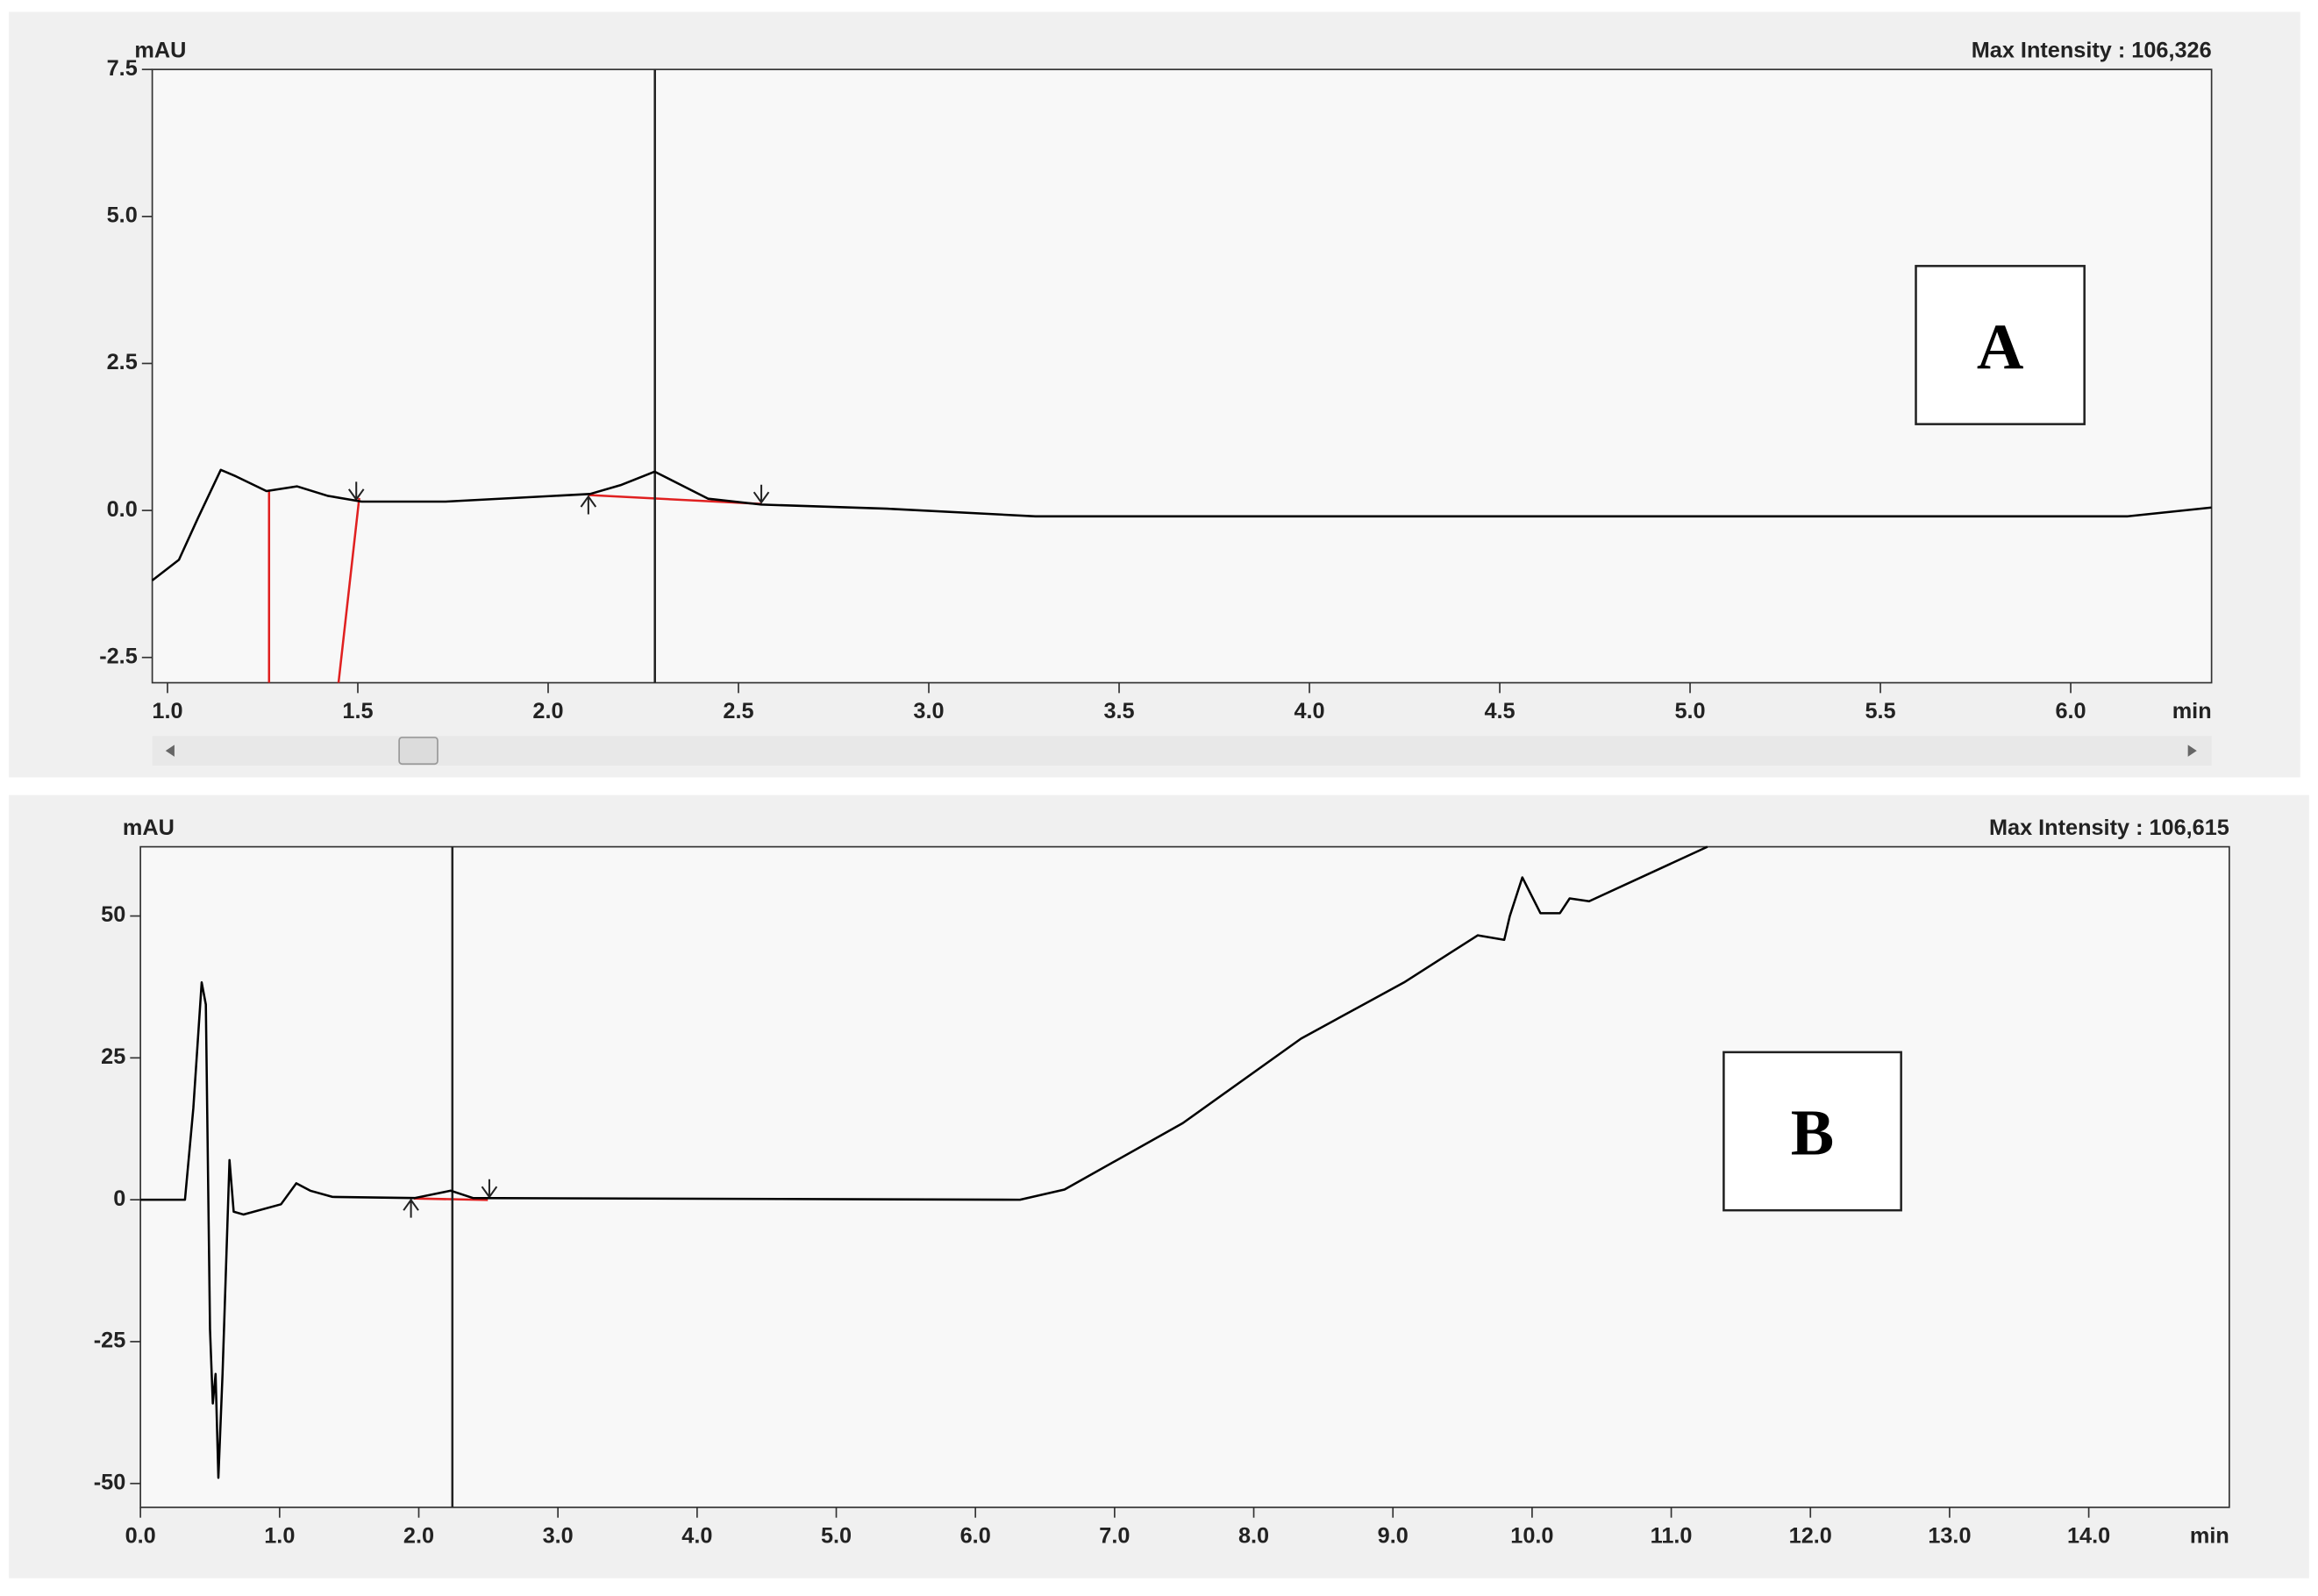 The width and height of the screenshot is (2318, 1596). What do you see at coordinates (2192, 751) in the screenshot?
I see `scroll-right` at bounding box center [2192, 751].